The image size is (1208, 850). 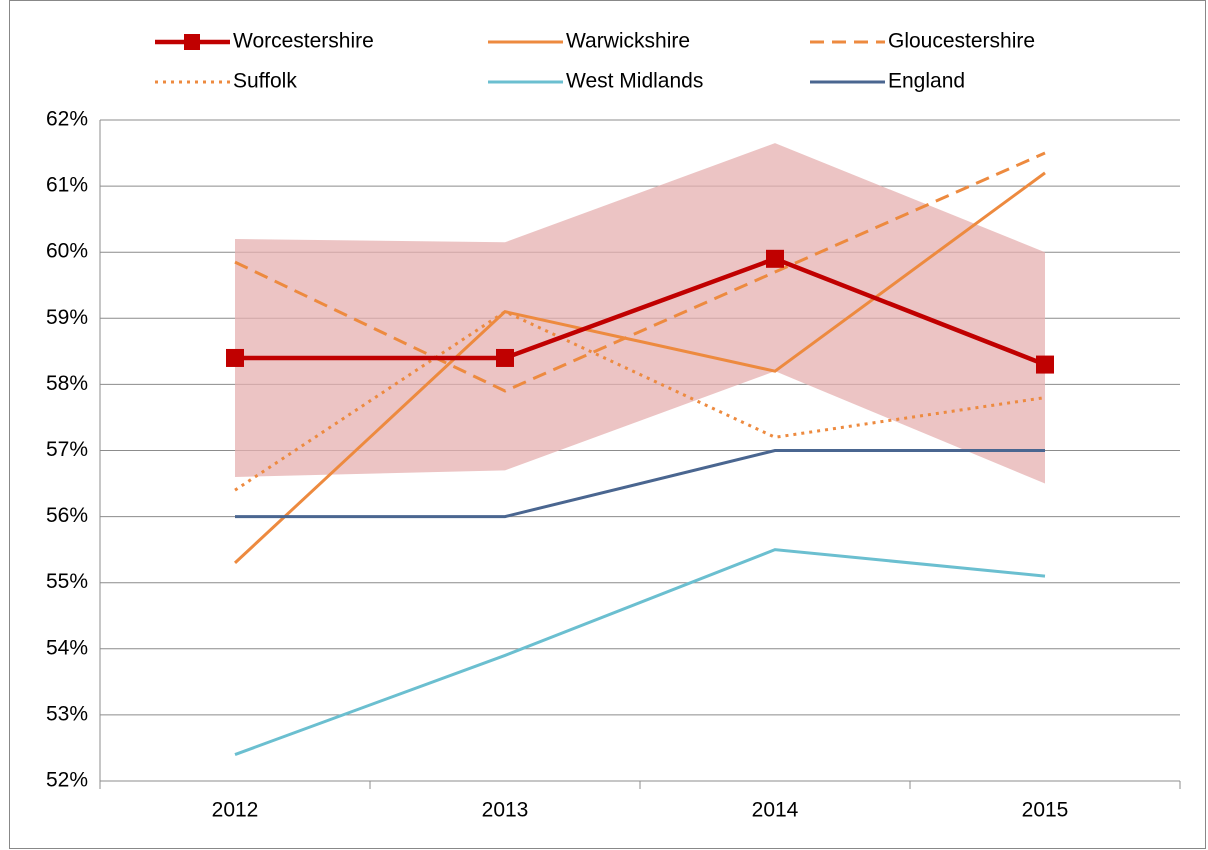 I want to click on x-tick-label: 2015, so click(x=1045, y=810).